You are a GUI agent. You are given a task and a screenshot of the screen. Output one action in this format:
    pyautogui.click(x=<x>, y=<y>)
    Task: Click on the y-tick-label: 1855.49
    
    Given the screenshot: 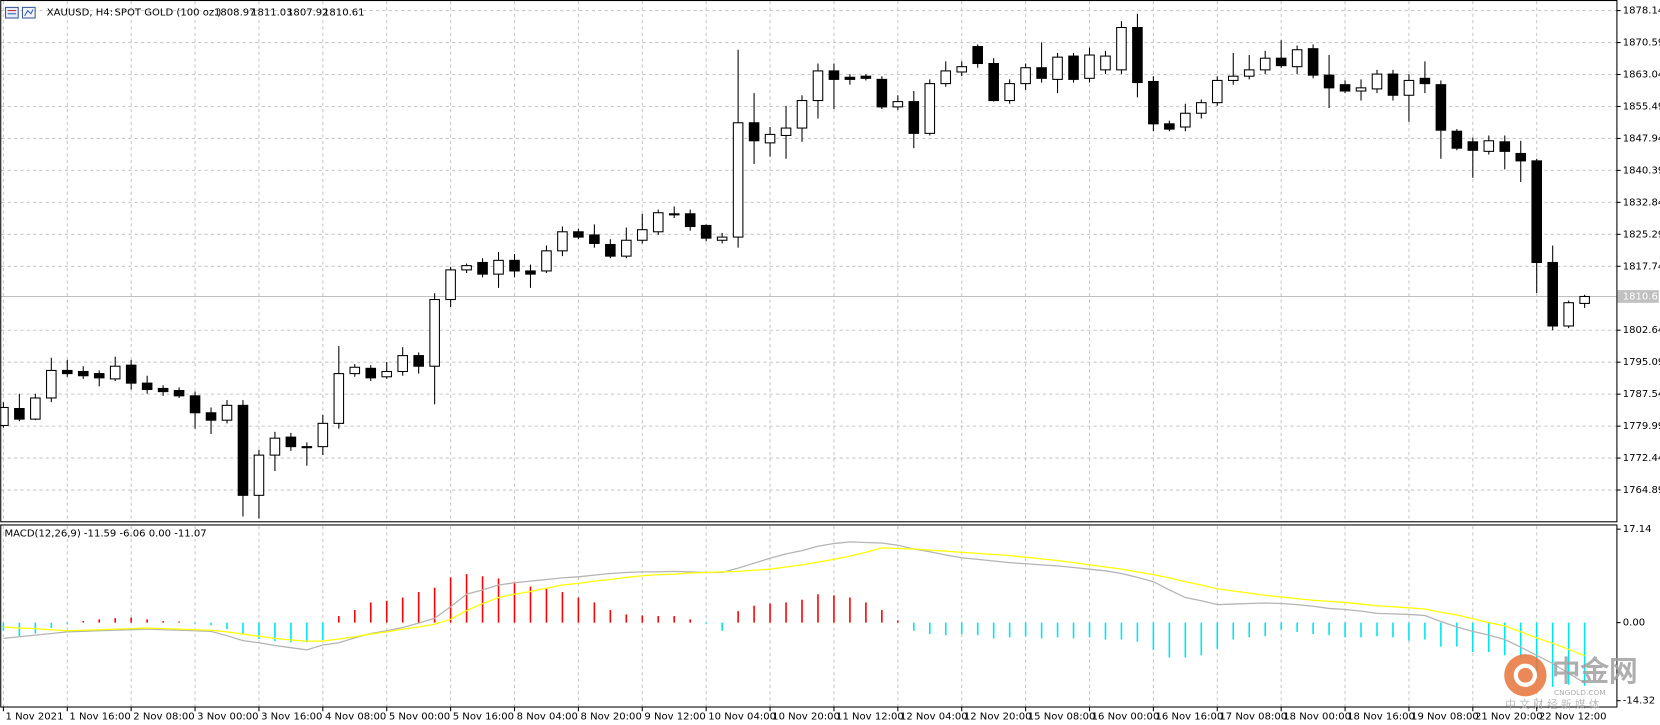 What is the action you would take?
    pyautogui.click(x=1641, y=106)
    